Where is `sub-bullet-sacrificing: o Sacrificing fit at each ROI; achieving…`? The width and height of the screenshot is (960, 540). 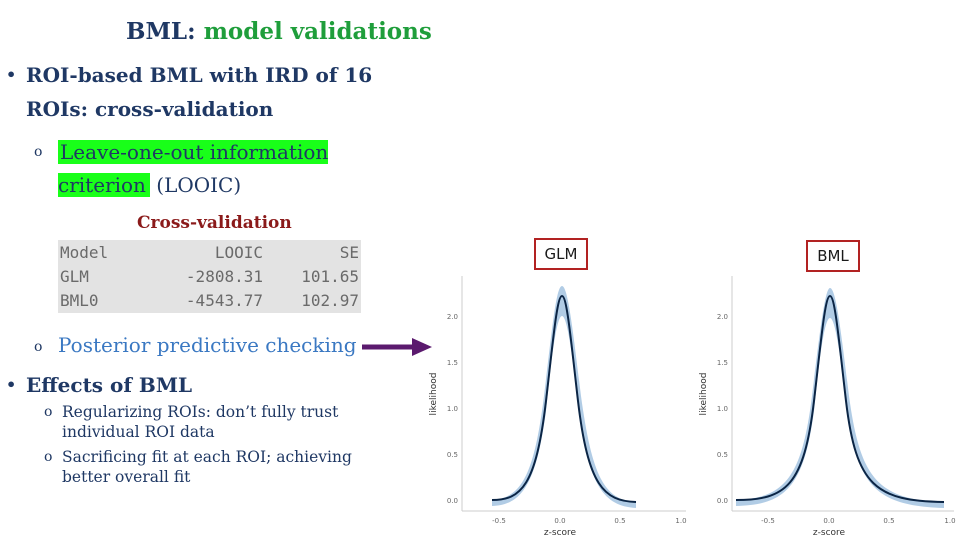
sub-bullet-sacrificing: o Sacrificing fit at each ROI; achieving… is located at coordinates (209, 467).